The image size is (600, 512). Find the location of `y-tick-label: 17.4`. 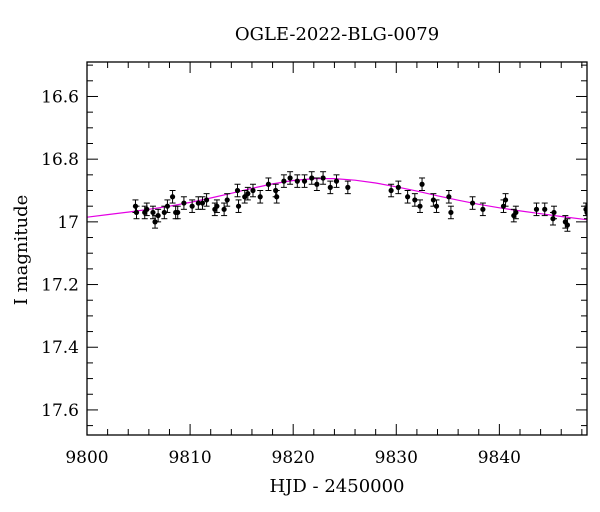

y-tick-label: 17.4 is located at coordinates (60, 348).